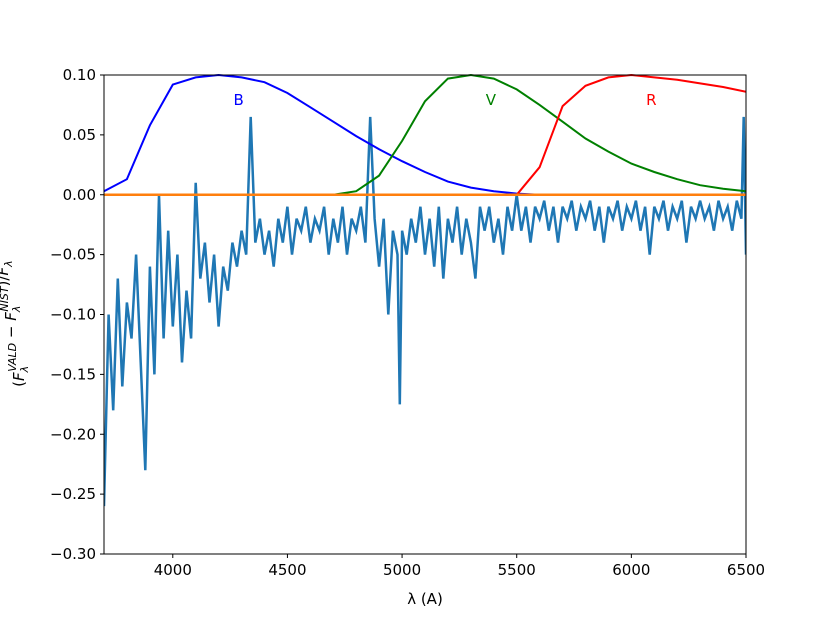  What do you see at coordinates (15, 313) in the screenshot?
I see `y-axis-label: (FλVALD − FλNIST)/FλNIST` at bounding box center [15, 313].